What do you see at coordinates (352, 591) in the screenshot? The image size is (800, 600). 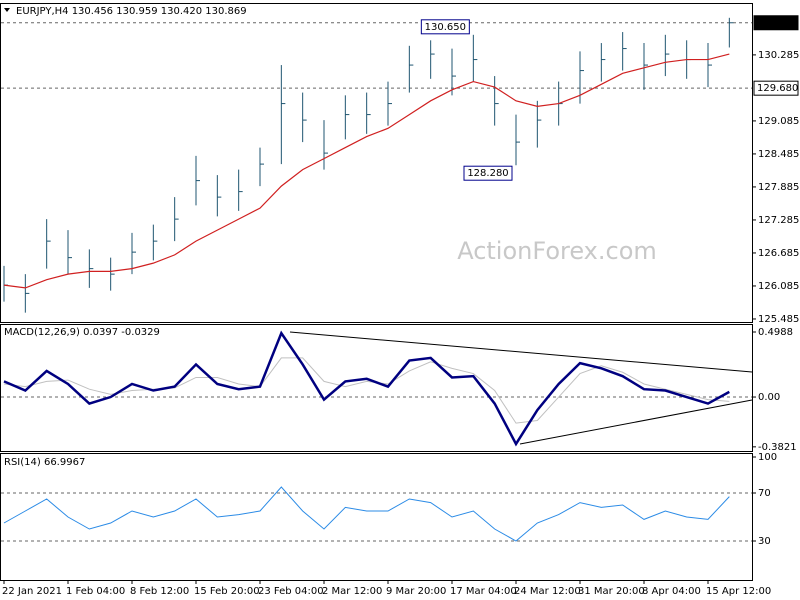 I see `x-tick-label: 2 Mar 12:00` at bounding box center [352, 591].